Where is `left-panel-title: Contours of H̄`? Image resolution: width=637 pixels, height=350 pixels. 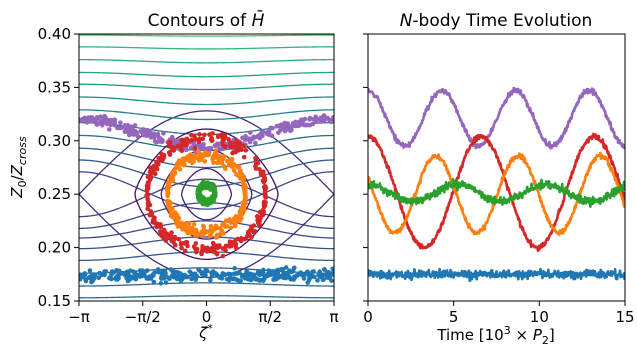 left-panel-title: Contours of H̄ is located at coordinates (206, 20).